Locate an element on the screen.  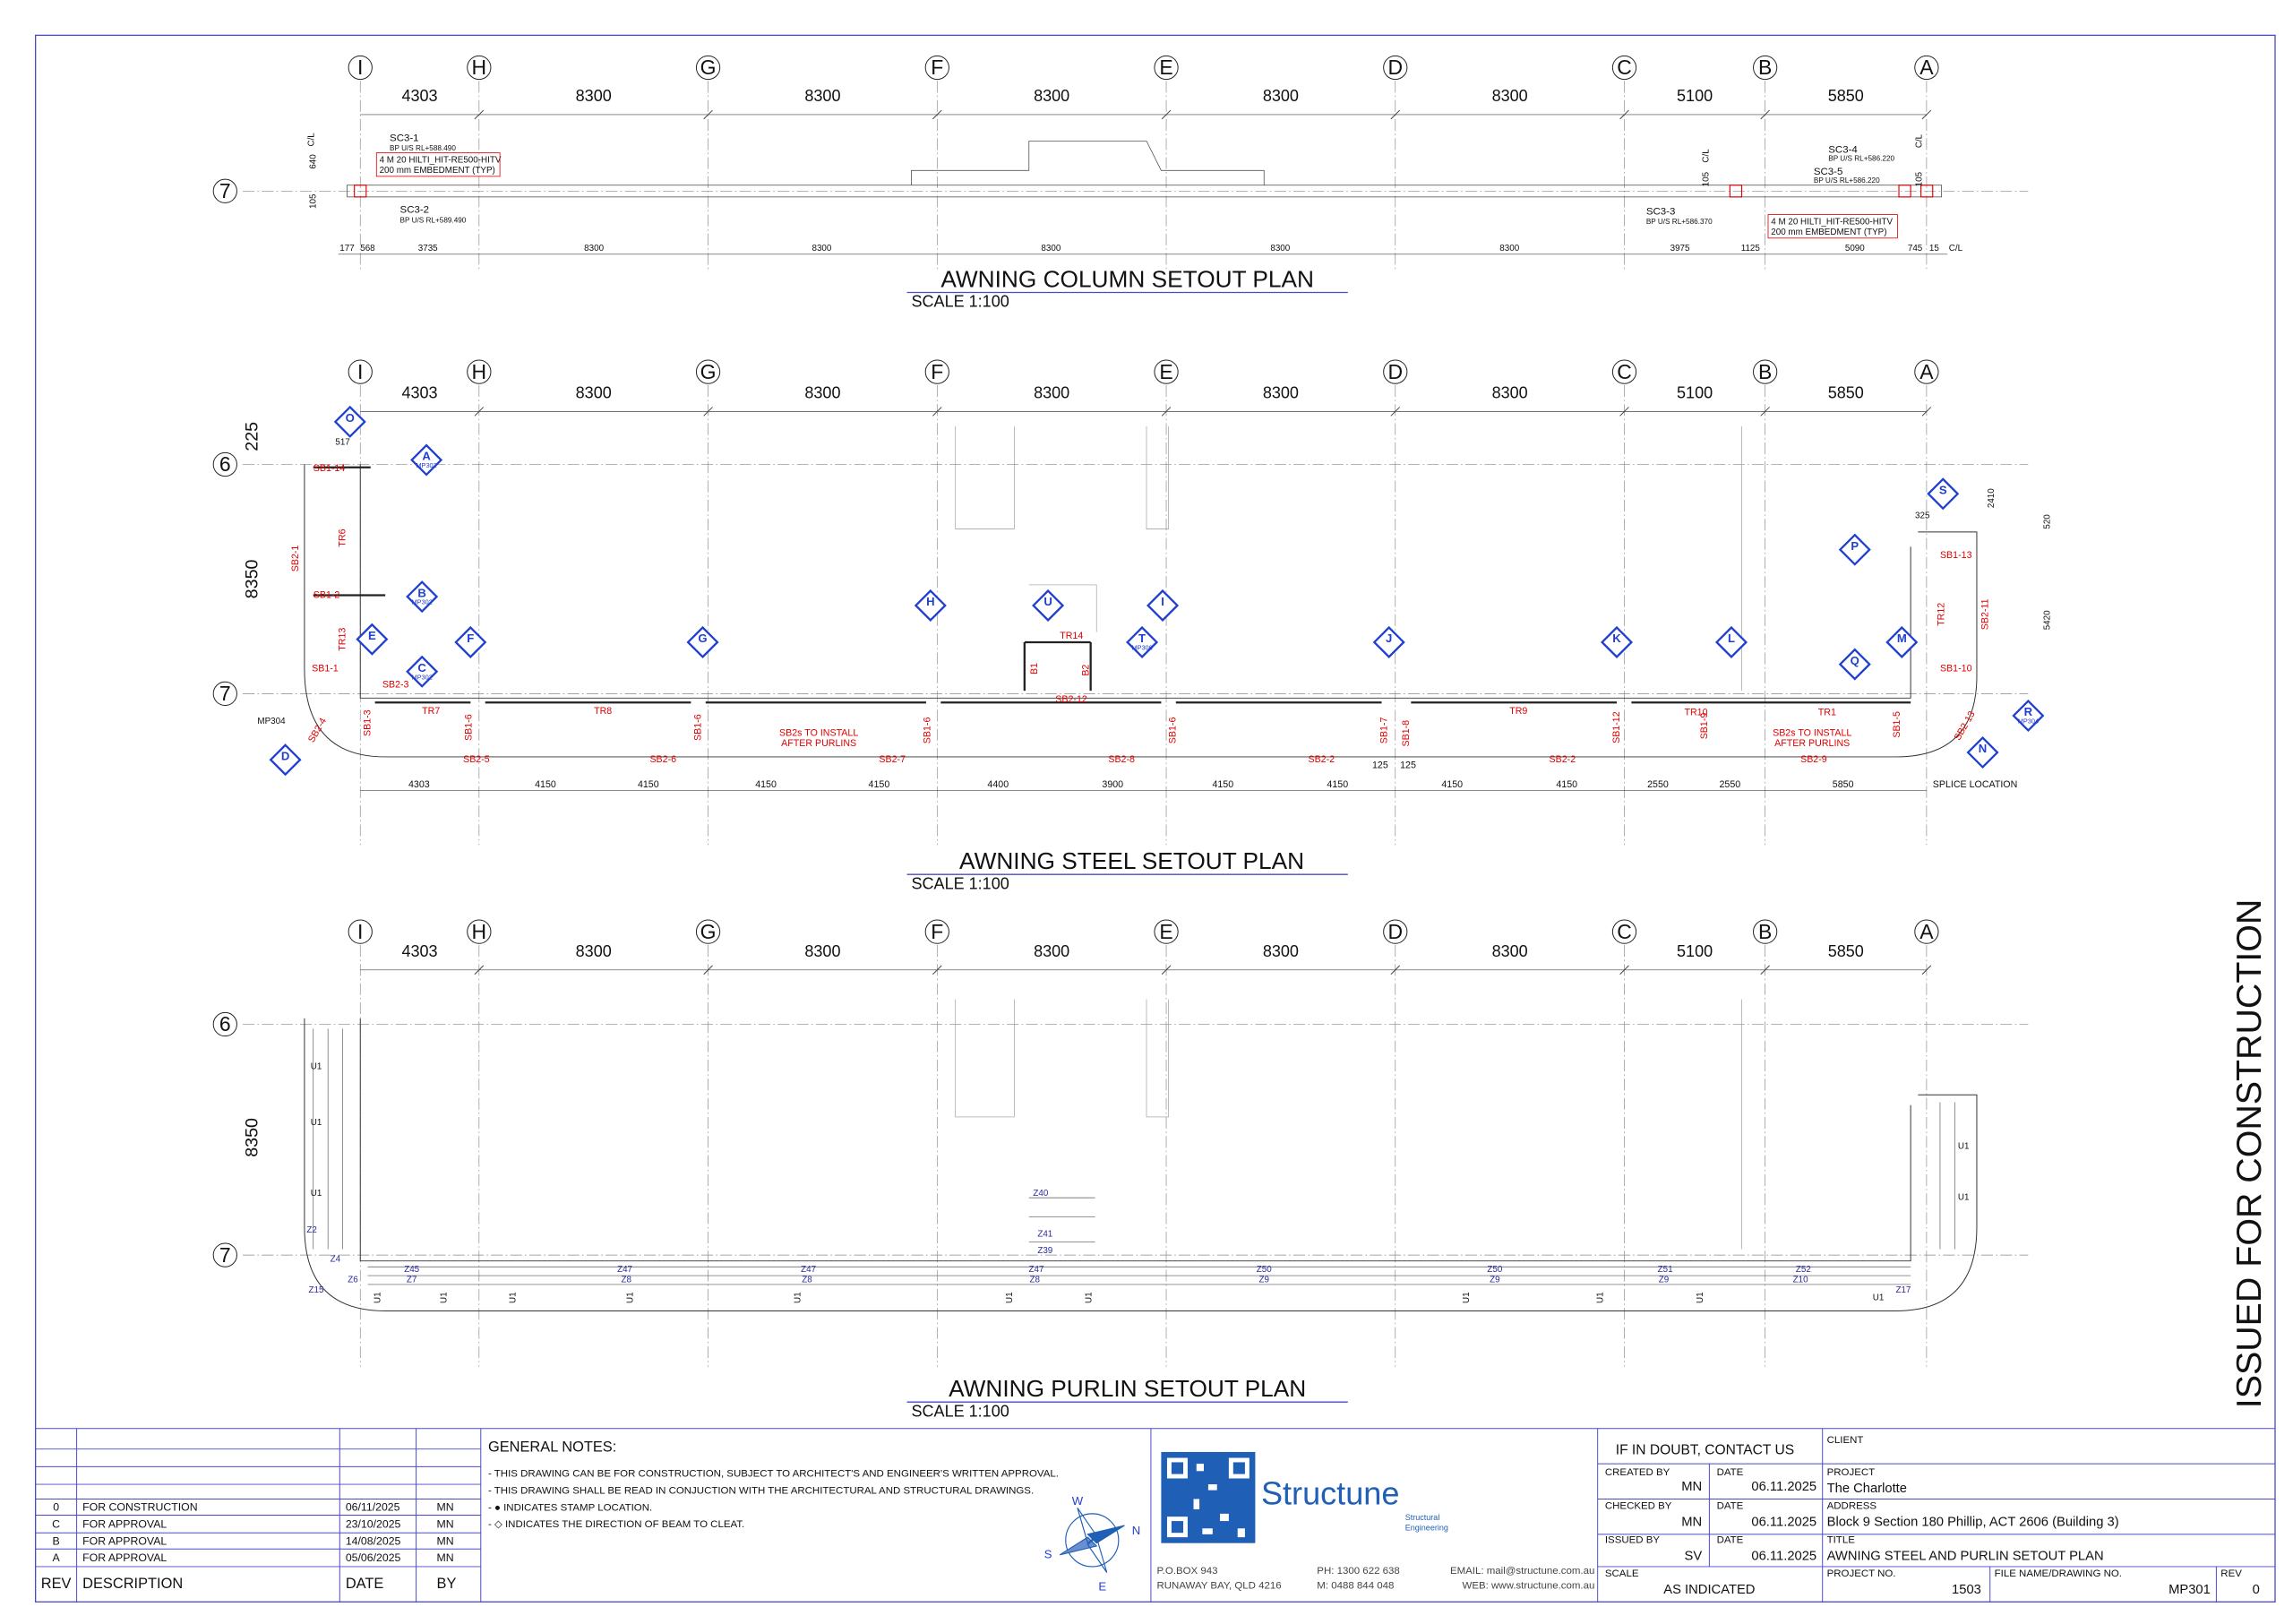
company-tagline: Engineering is located at coordinates (1426, 1528).